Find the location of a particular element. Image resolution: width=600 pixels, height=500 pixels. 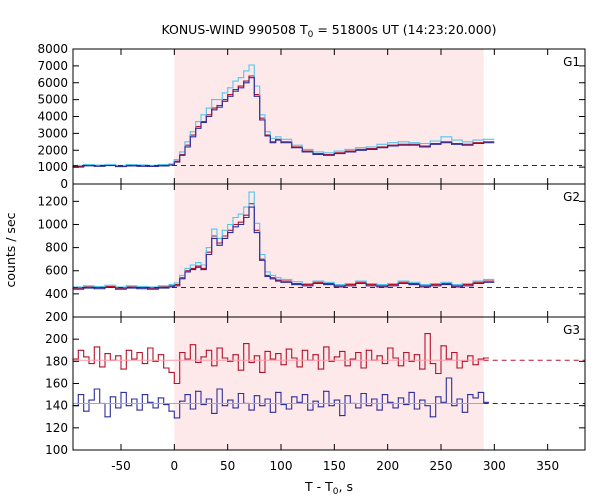

y-tick-label: 160 is located at coordinates (56, 384).